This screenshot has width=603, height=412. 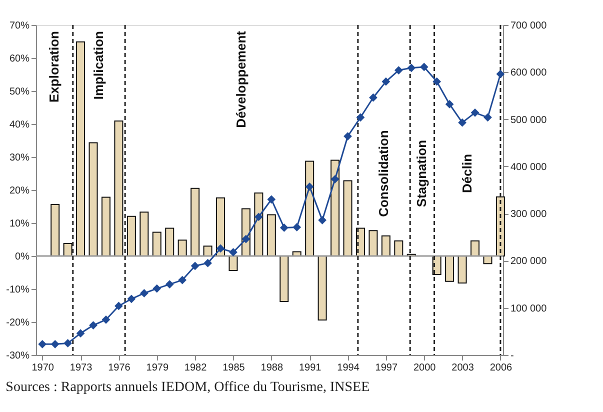 I want to click on x-tick-label: 1994, so click(x=348, y=368).